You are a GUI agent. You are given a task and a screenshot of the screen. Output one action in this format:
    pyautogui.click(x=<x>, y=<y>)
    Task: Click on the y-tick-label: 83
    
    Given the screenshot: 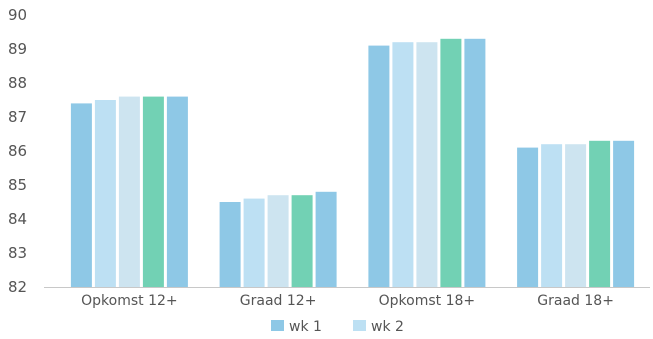 What is the action you would take?
    pyautogui.click(x=17, y=253)
    